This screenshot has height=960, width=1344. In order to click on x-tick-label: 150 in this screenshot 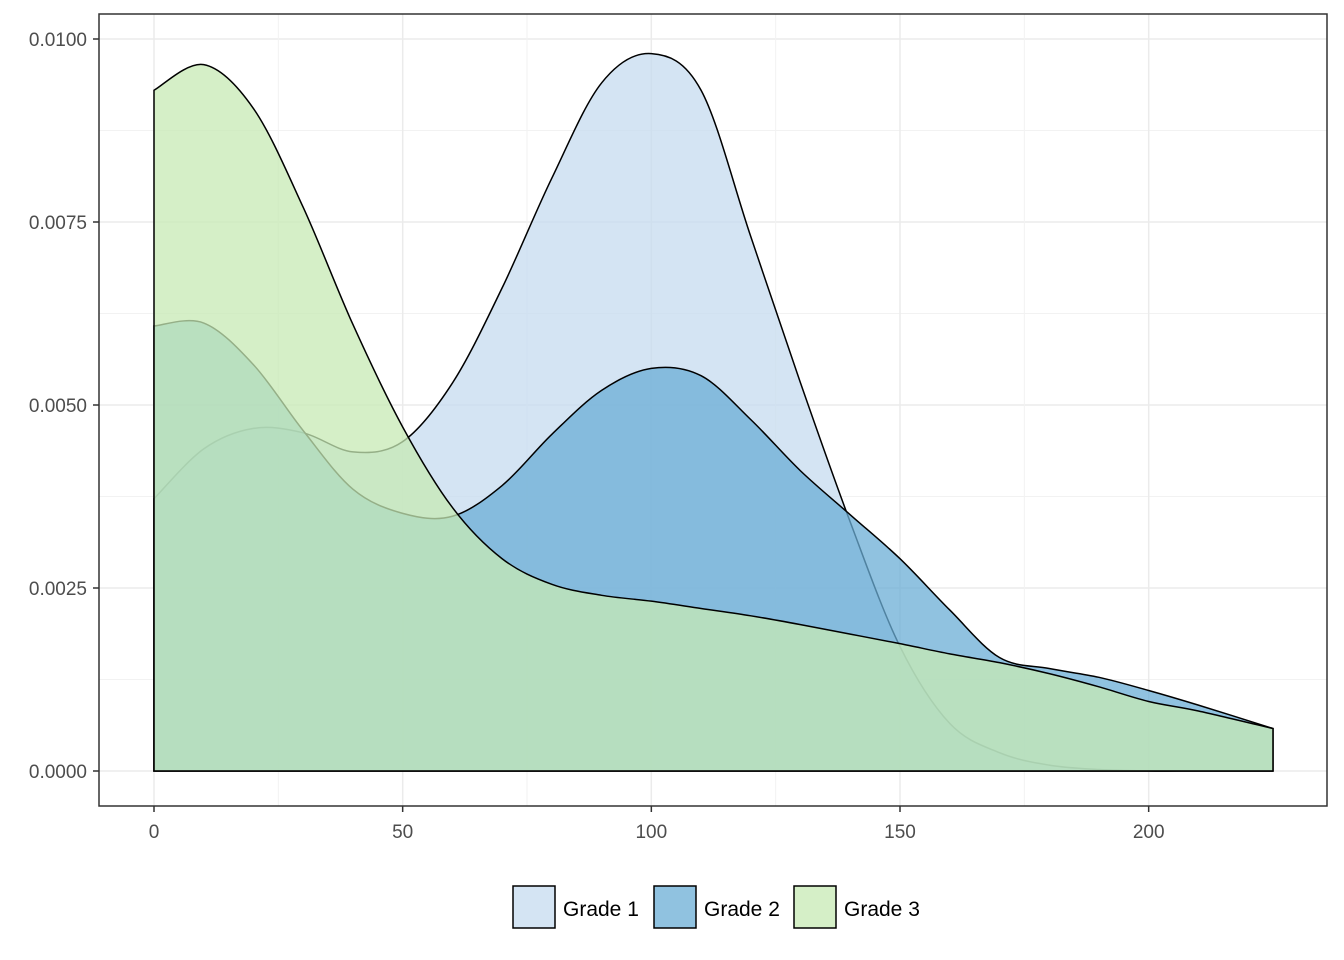, I will do `click(900, 832)`.